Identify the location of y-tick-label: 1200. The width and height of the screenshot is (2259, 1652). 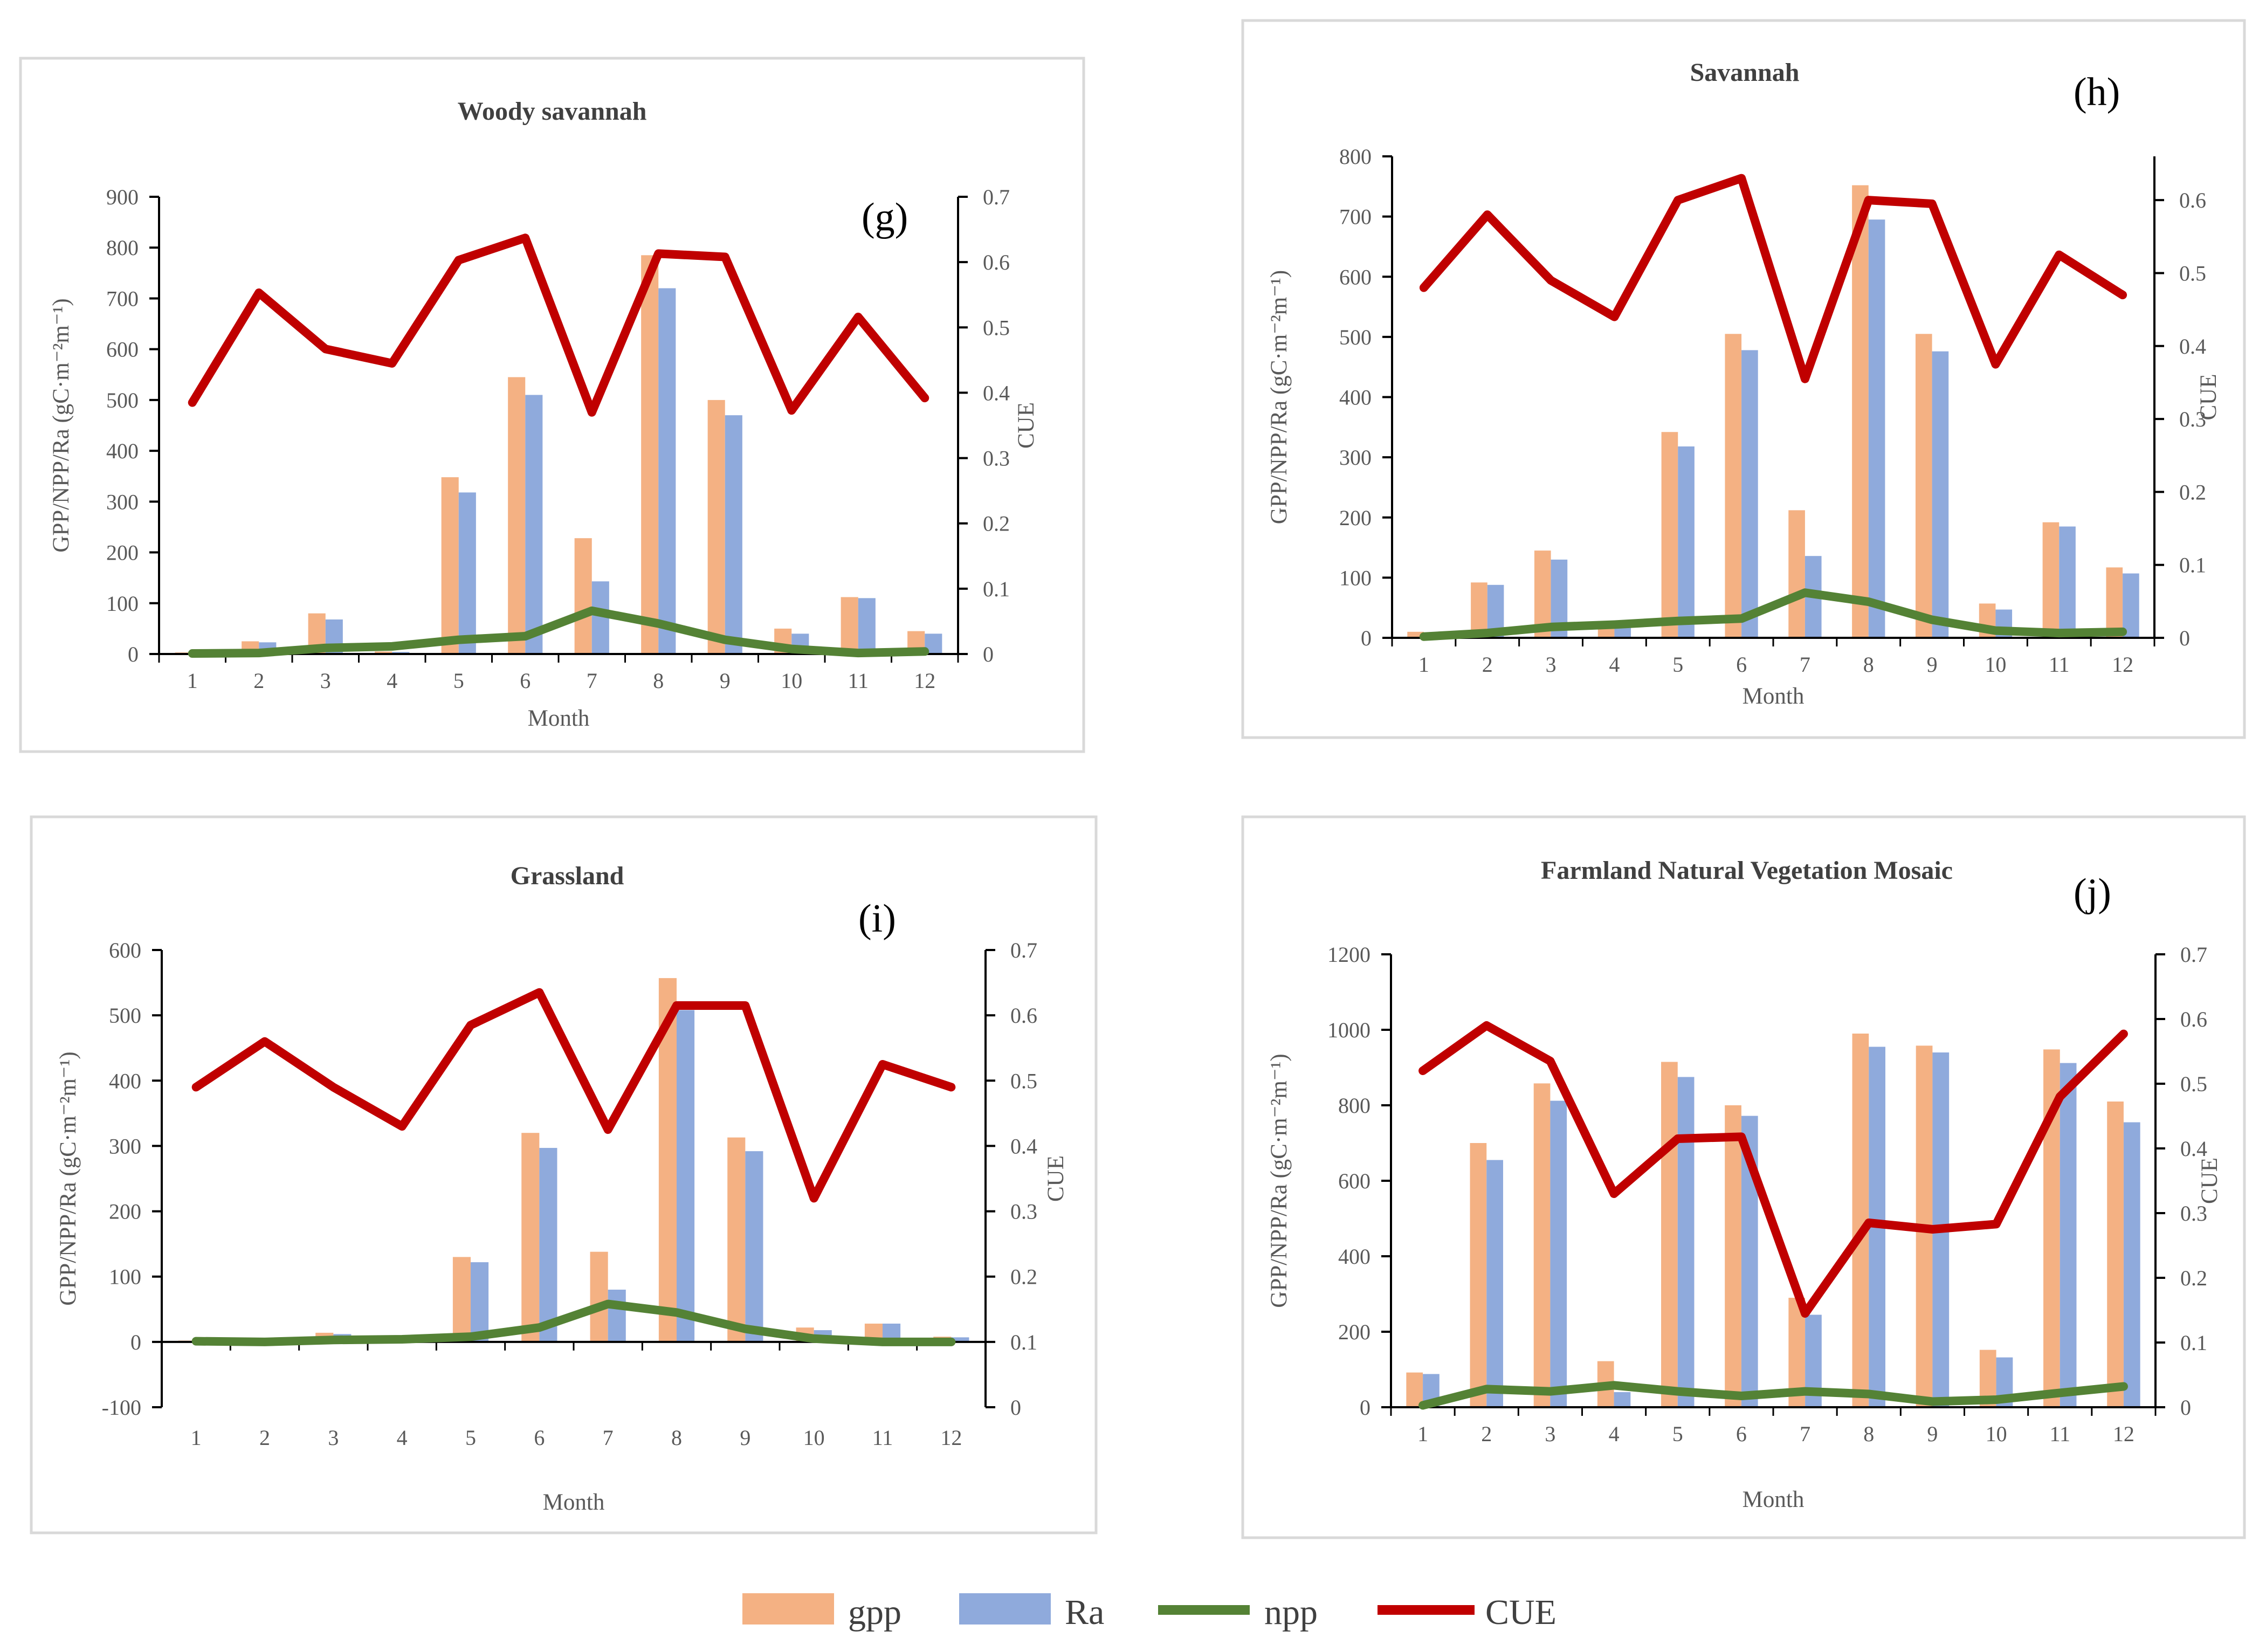
(1348, 954).